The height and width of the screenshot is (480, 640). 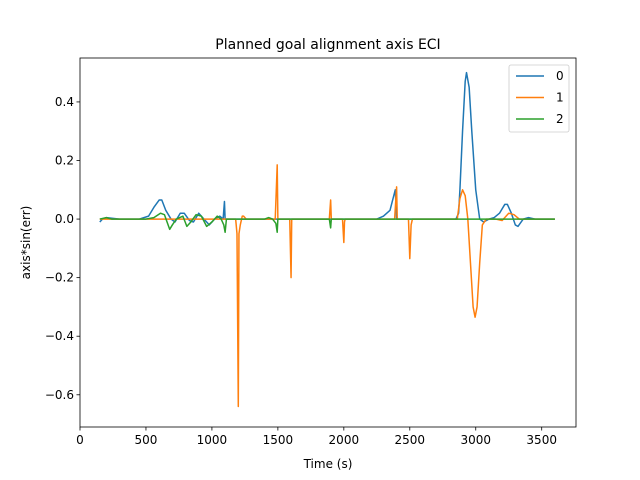 I want to click on x-tick-label: 0, so click(x=80, y=440).